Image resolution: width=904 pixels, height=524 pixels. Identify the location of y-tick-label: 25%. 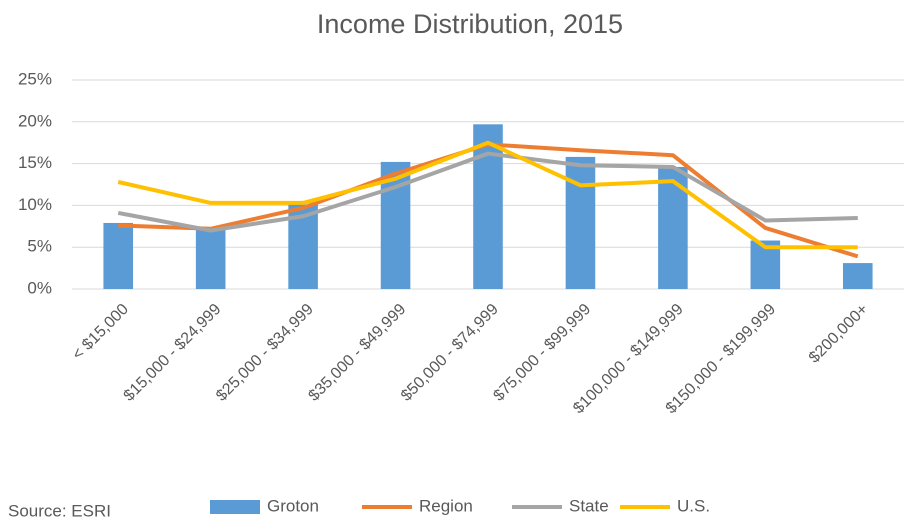
(35, 78).